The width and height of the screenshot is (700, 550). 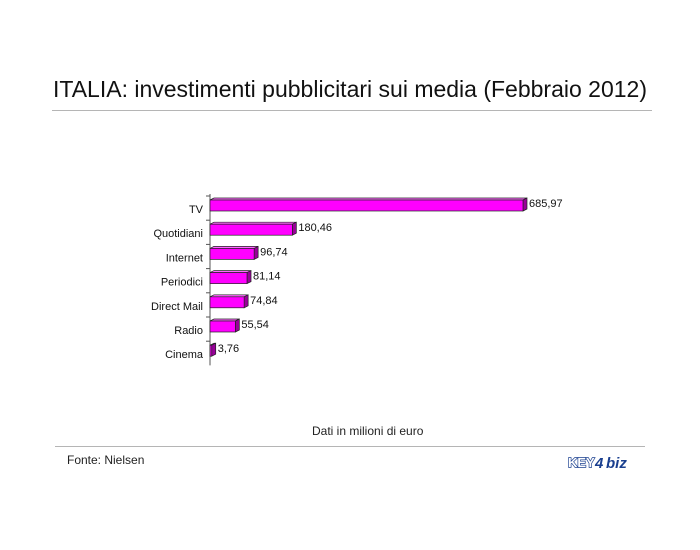 I want to click on category-label: Periodici, so click(x=182, y=283).